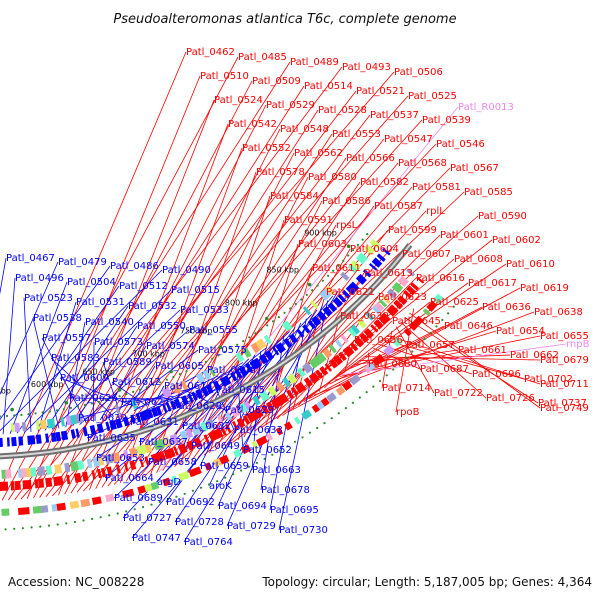  What do you see at coordinates (440, 278) in the screenshot?
I see `gene-label: Patl_0616` at bounding box center [440, 278].